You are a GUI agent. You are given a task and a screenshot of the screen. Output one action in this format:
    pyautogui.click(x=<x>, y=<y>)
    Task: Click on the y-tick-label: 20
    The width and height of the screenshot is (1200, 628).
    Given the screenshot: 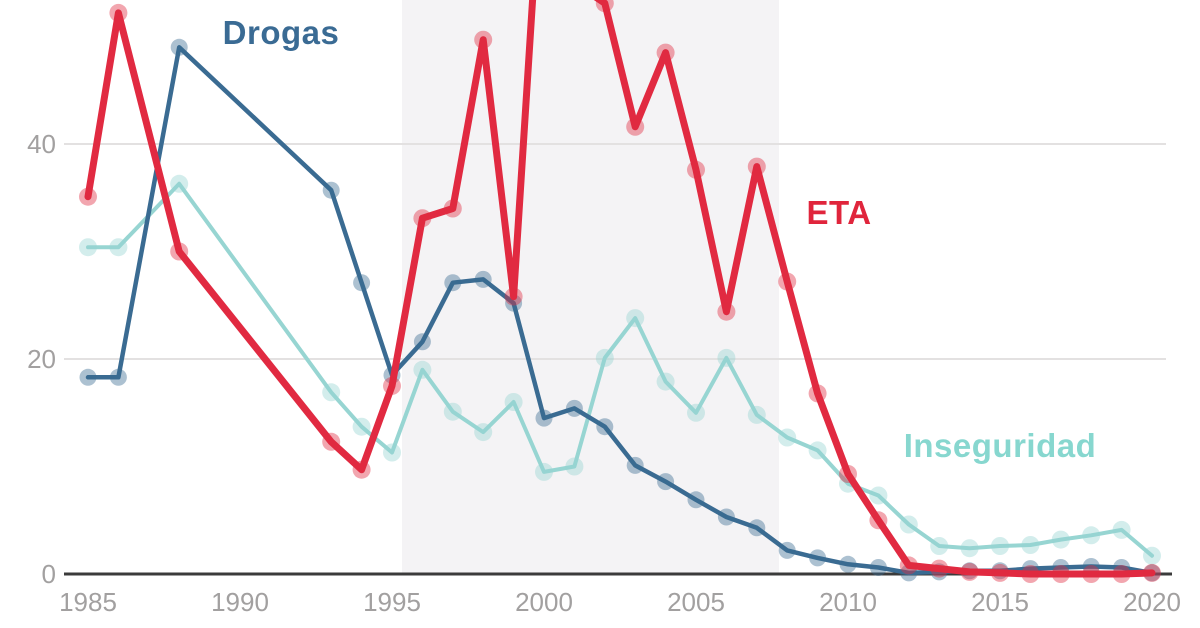 What is the action you would take?
    pyautogui.click(x=41, y=359)
    